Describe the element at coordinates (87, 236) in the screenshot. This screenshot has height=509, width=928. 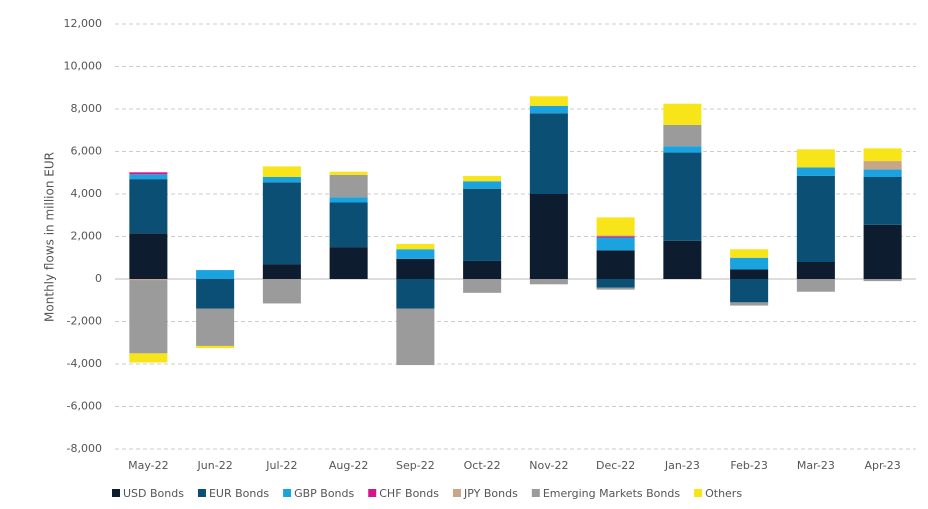
I see `y-tick-label: 2,000` at that location.